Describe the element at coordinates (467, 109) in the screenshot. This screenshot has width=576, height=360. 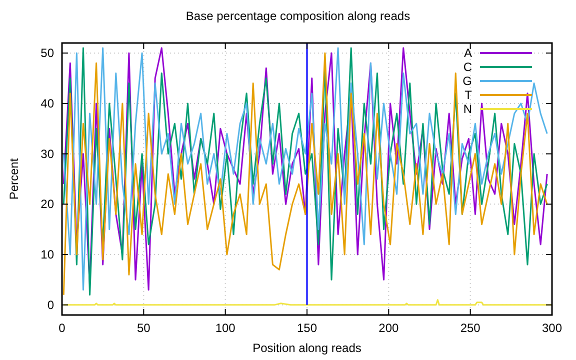
I see `legend-label: N` at that location.